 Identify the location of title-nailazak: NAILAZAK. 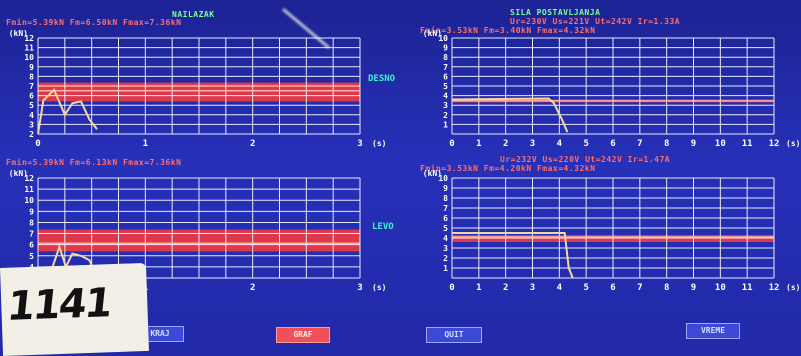
(193, 14).